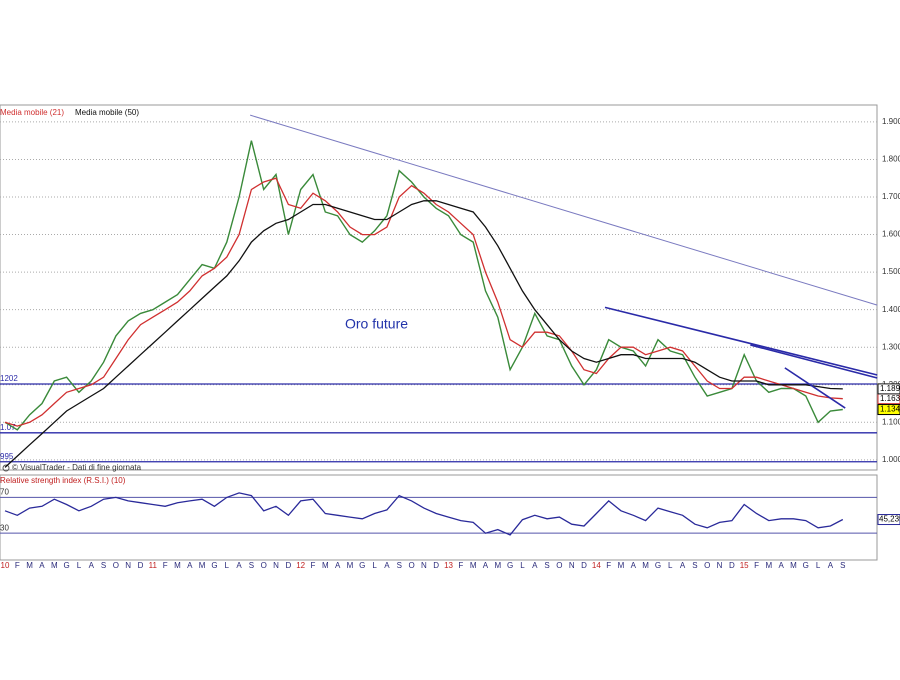 Image resolution: width=900 pixels, height=680 pixels. What do you see at coordinates (107, 112) in the screenshot?
I see `legend-entry: Media mobile (50)` at bounding box center [107, 112].